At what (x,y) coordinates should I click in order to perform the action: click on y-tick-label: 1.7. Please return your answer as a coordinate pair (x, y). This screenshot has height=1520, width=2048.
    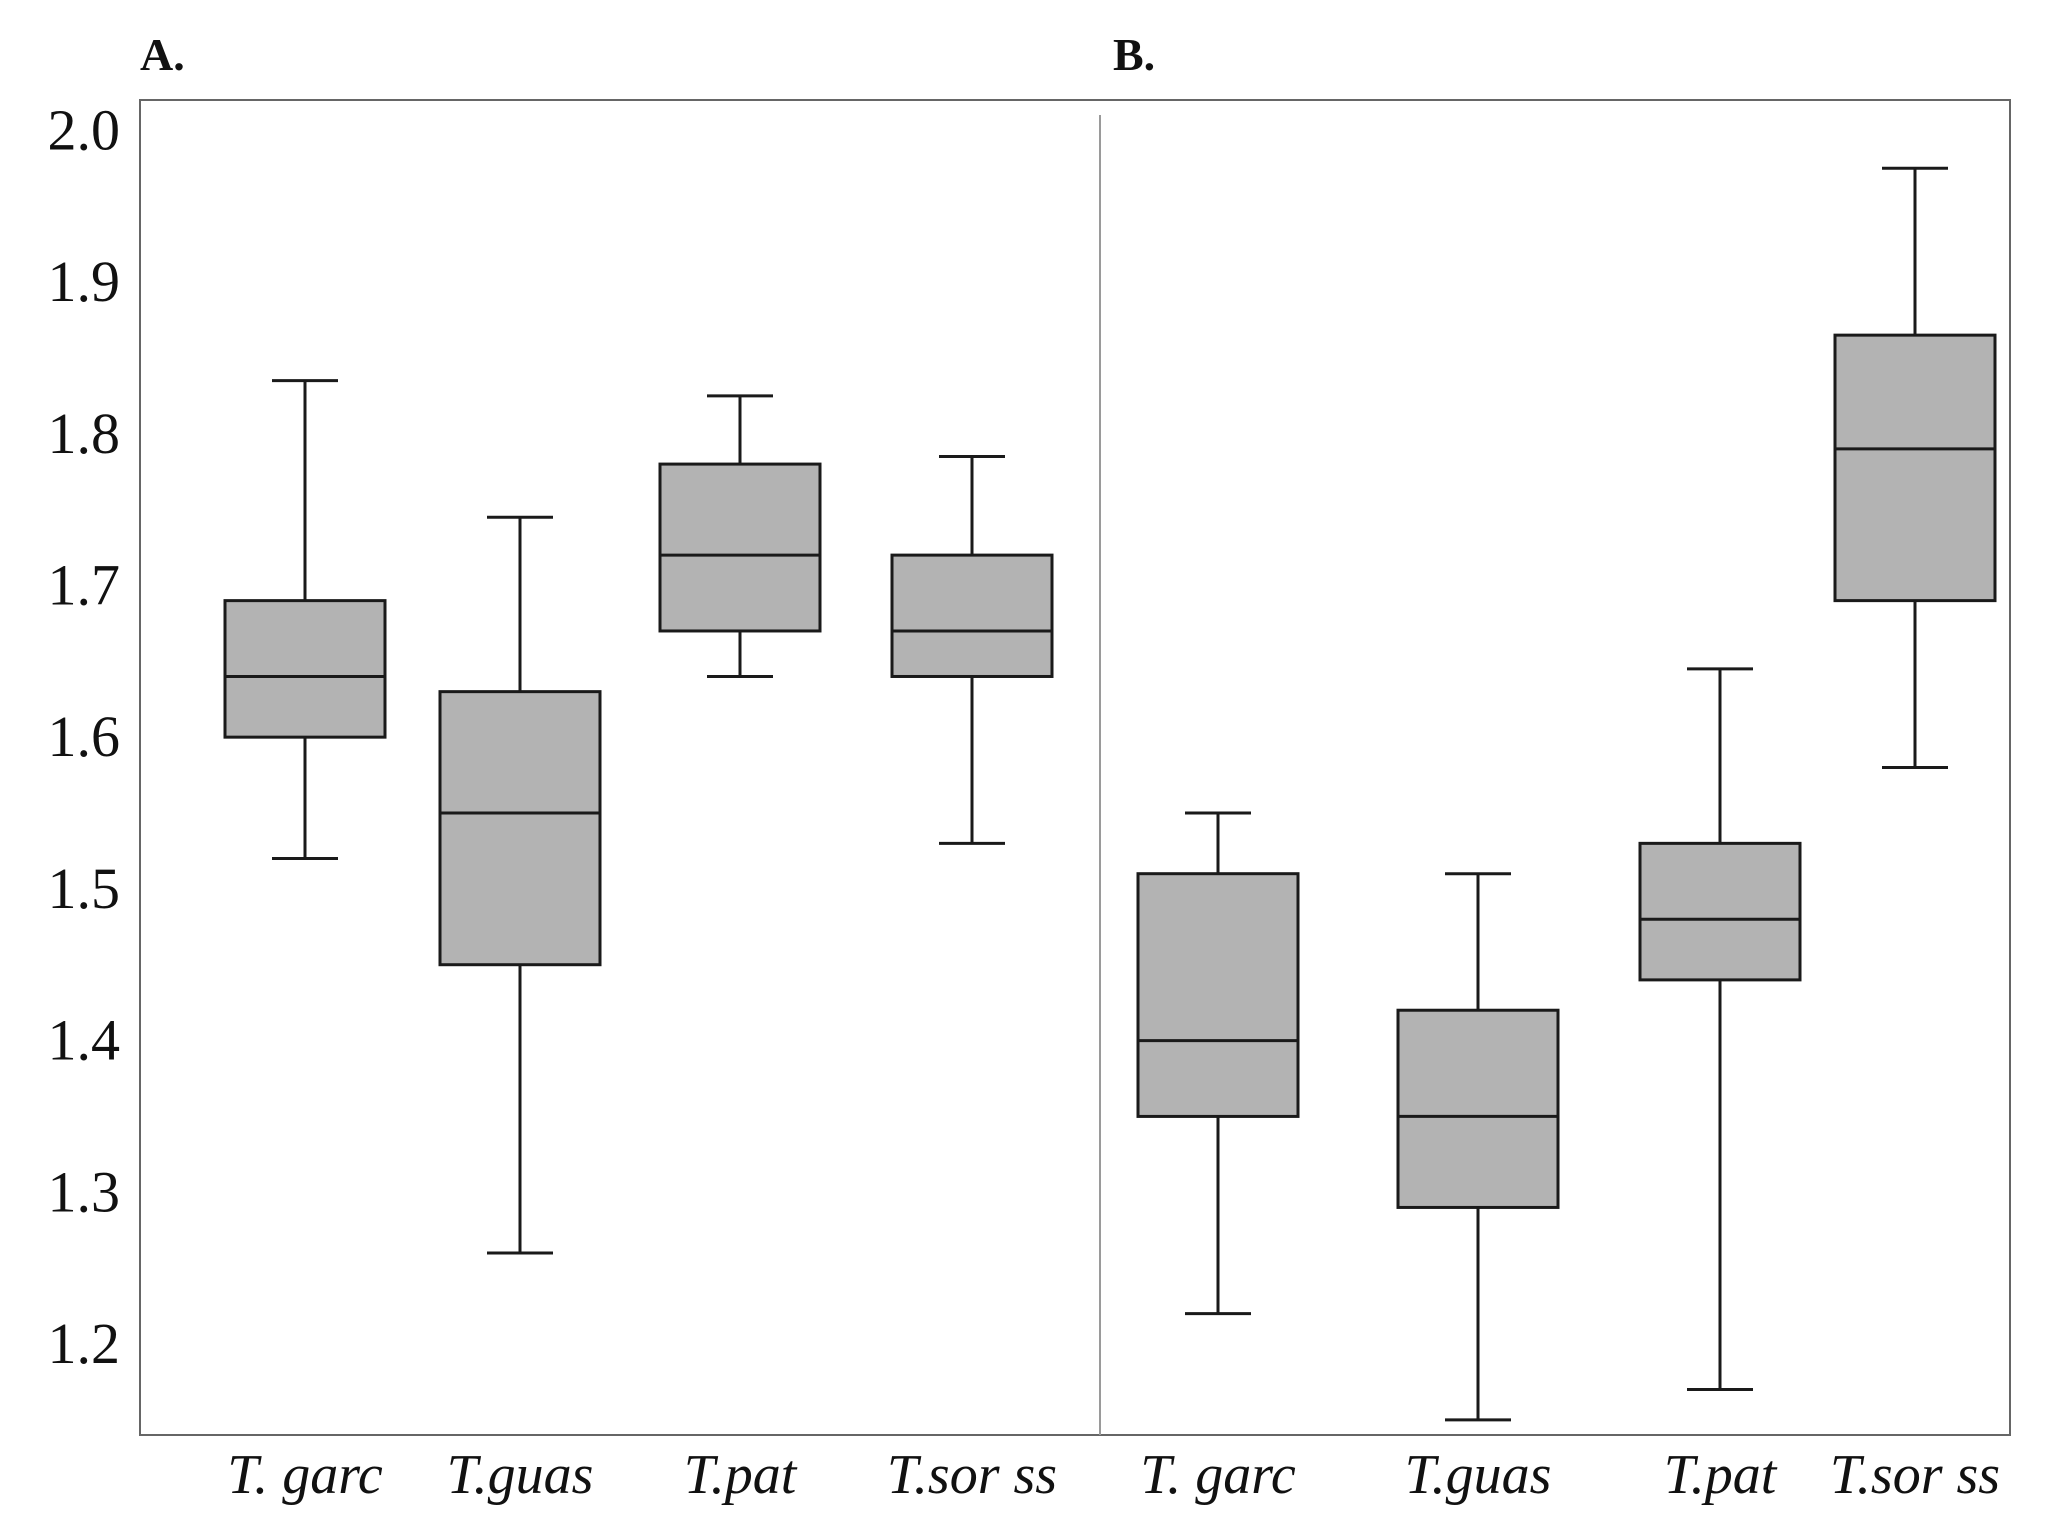
    Looking at the image, I should click on (84, 584).